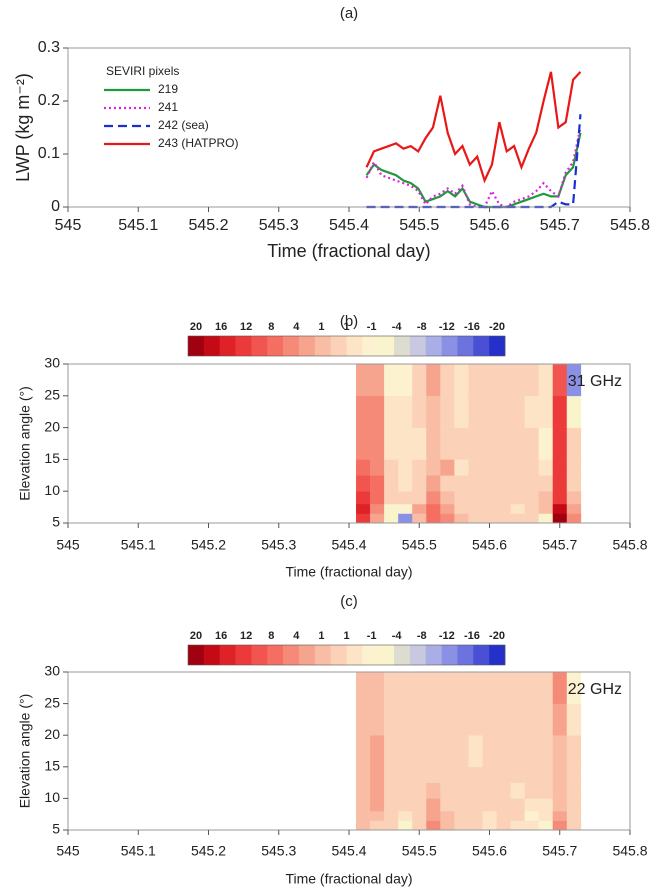 This screenshot has width=656, height=890. I want to click on x-tick-label: 545.4, so click(348, 851).